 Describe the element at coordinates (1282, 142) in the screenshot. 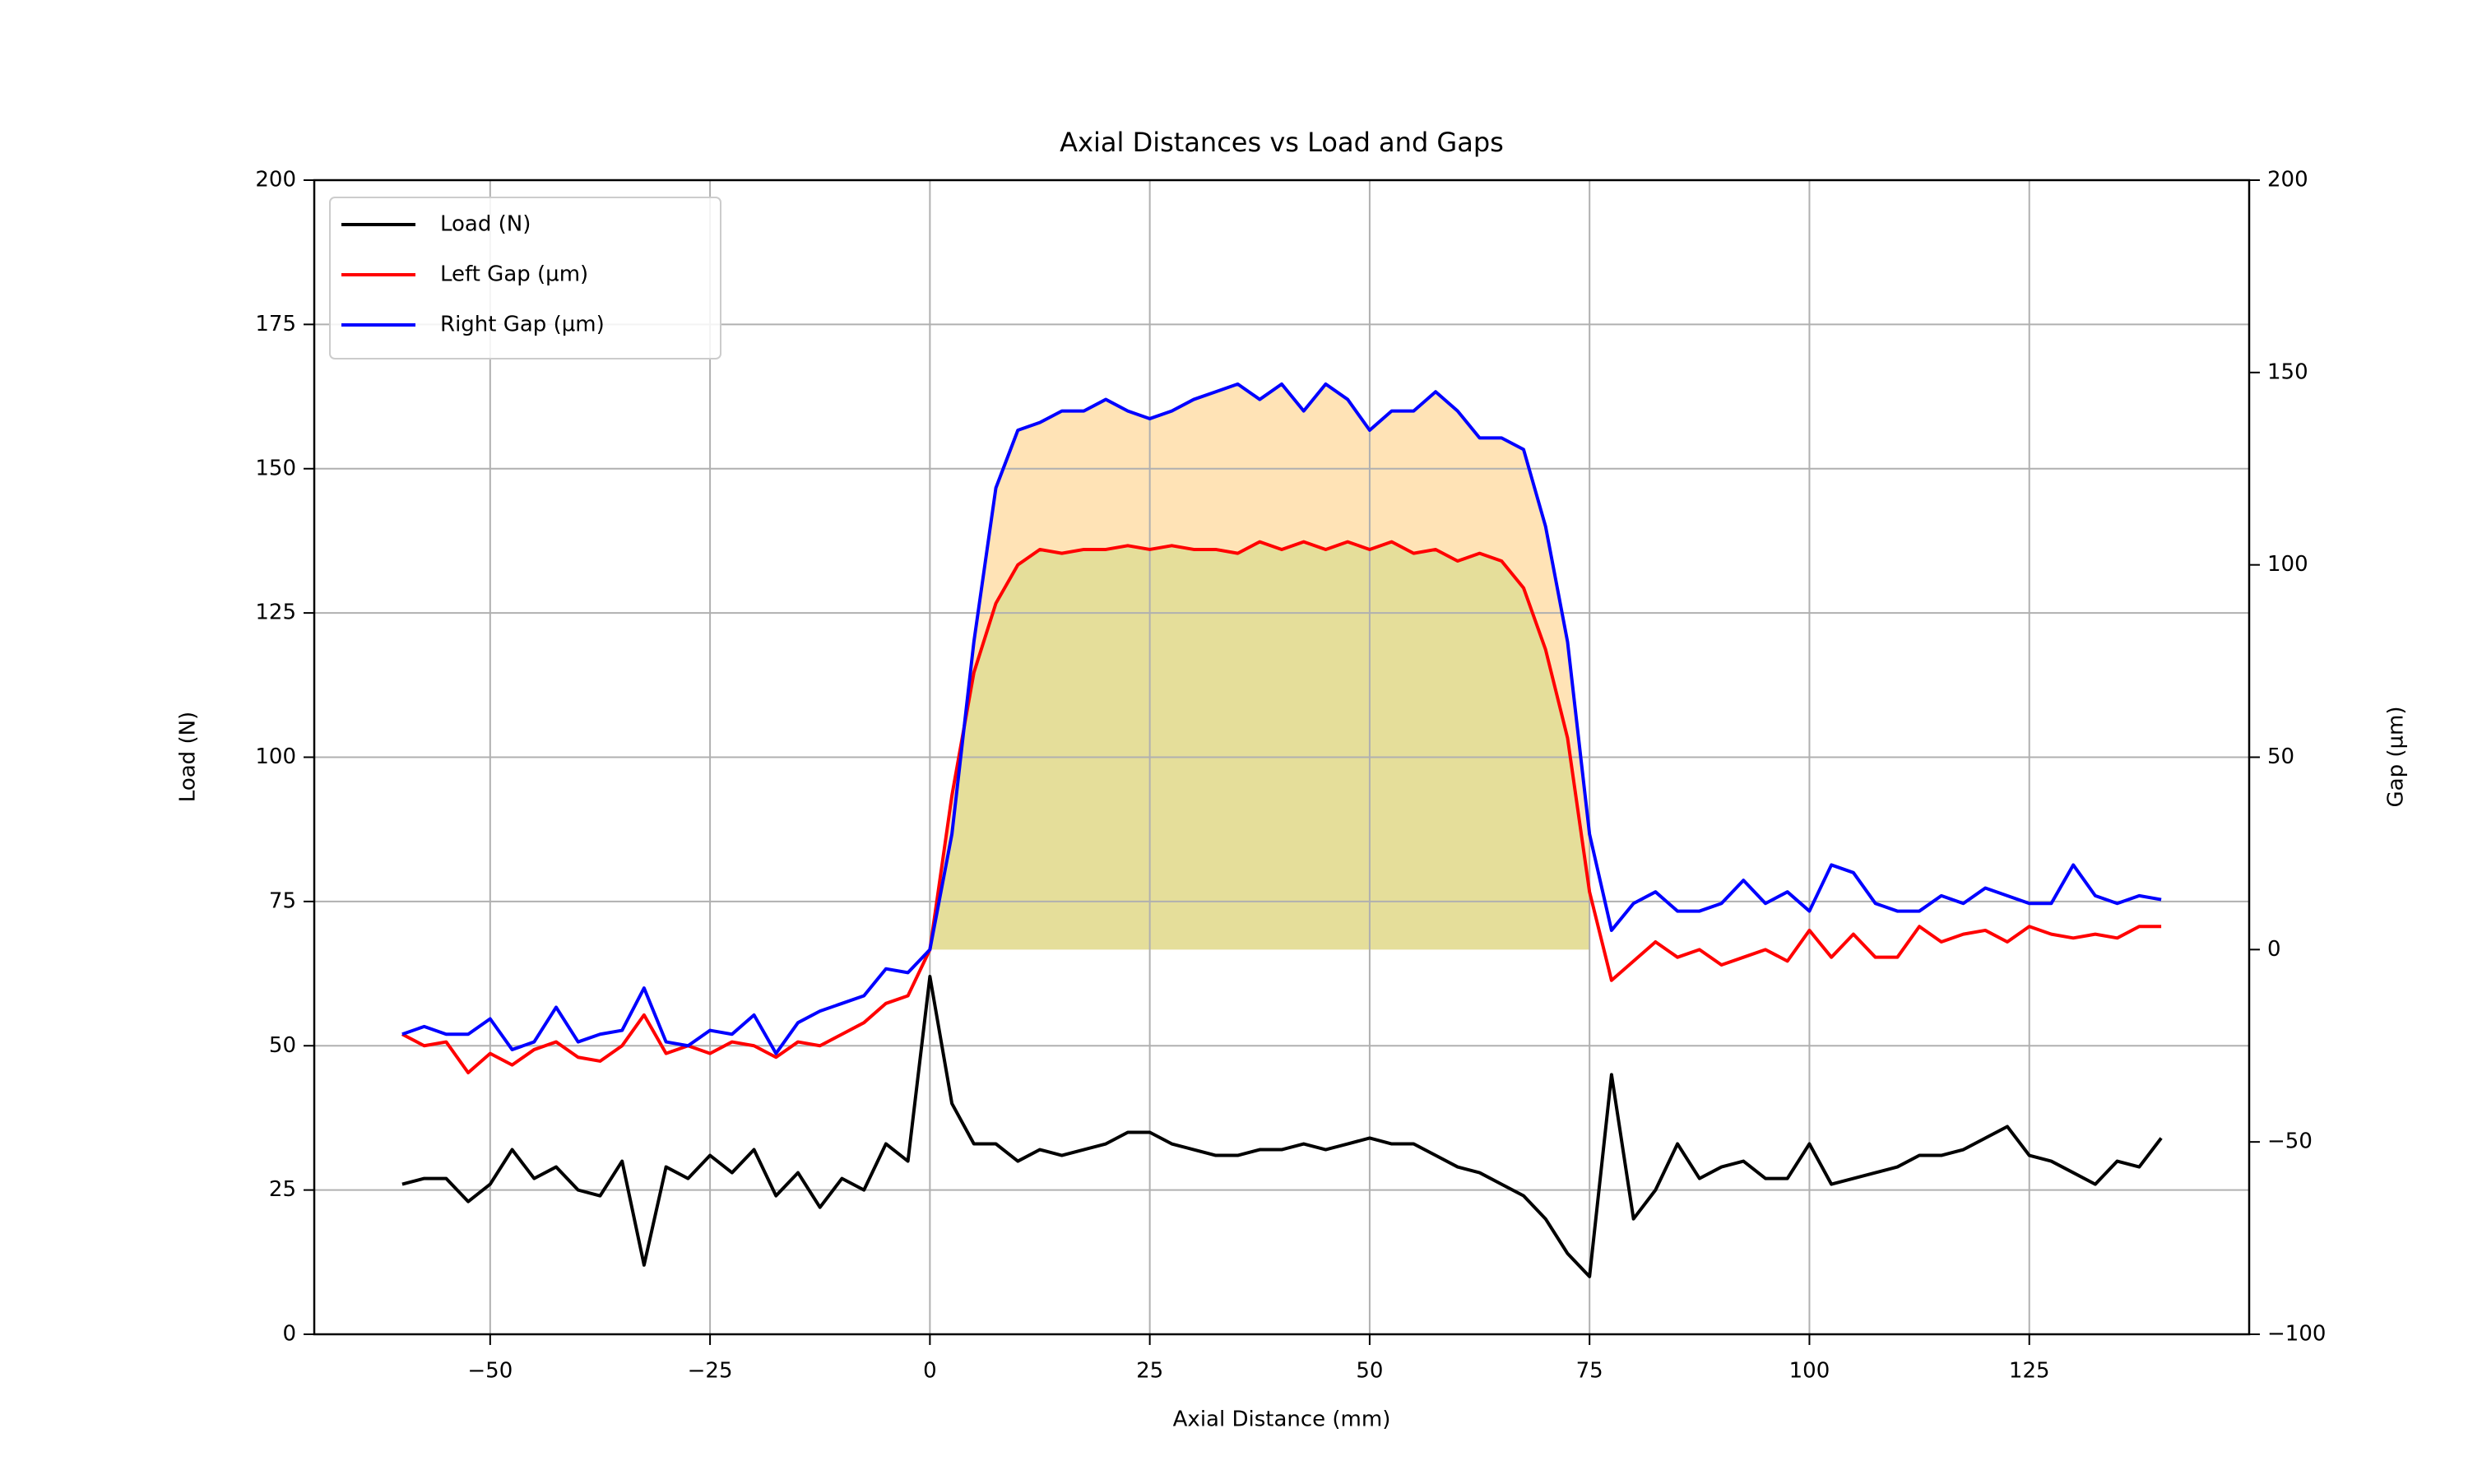

I see `chart-title: Axial Distances vs Load and Gaps` at that location.